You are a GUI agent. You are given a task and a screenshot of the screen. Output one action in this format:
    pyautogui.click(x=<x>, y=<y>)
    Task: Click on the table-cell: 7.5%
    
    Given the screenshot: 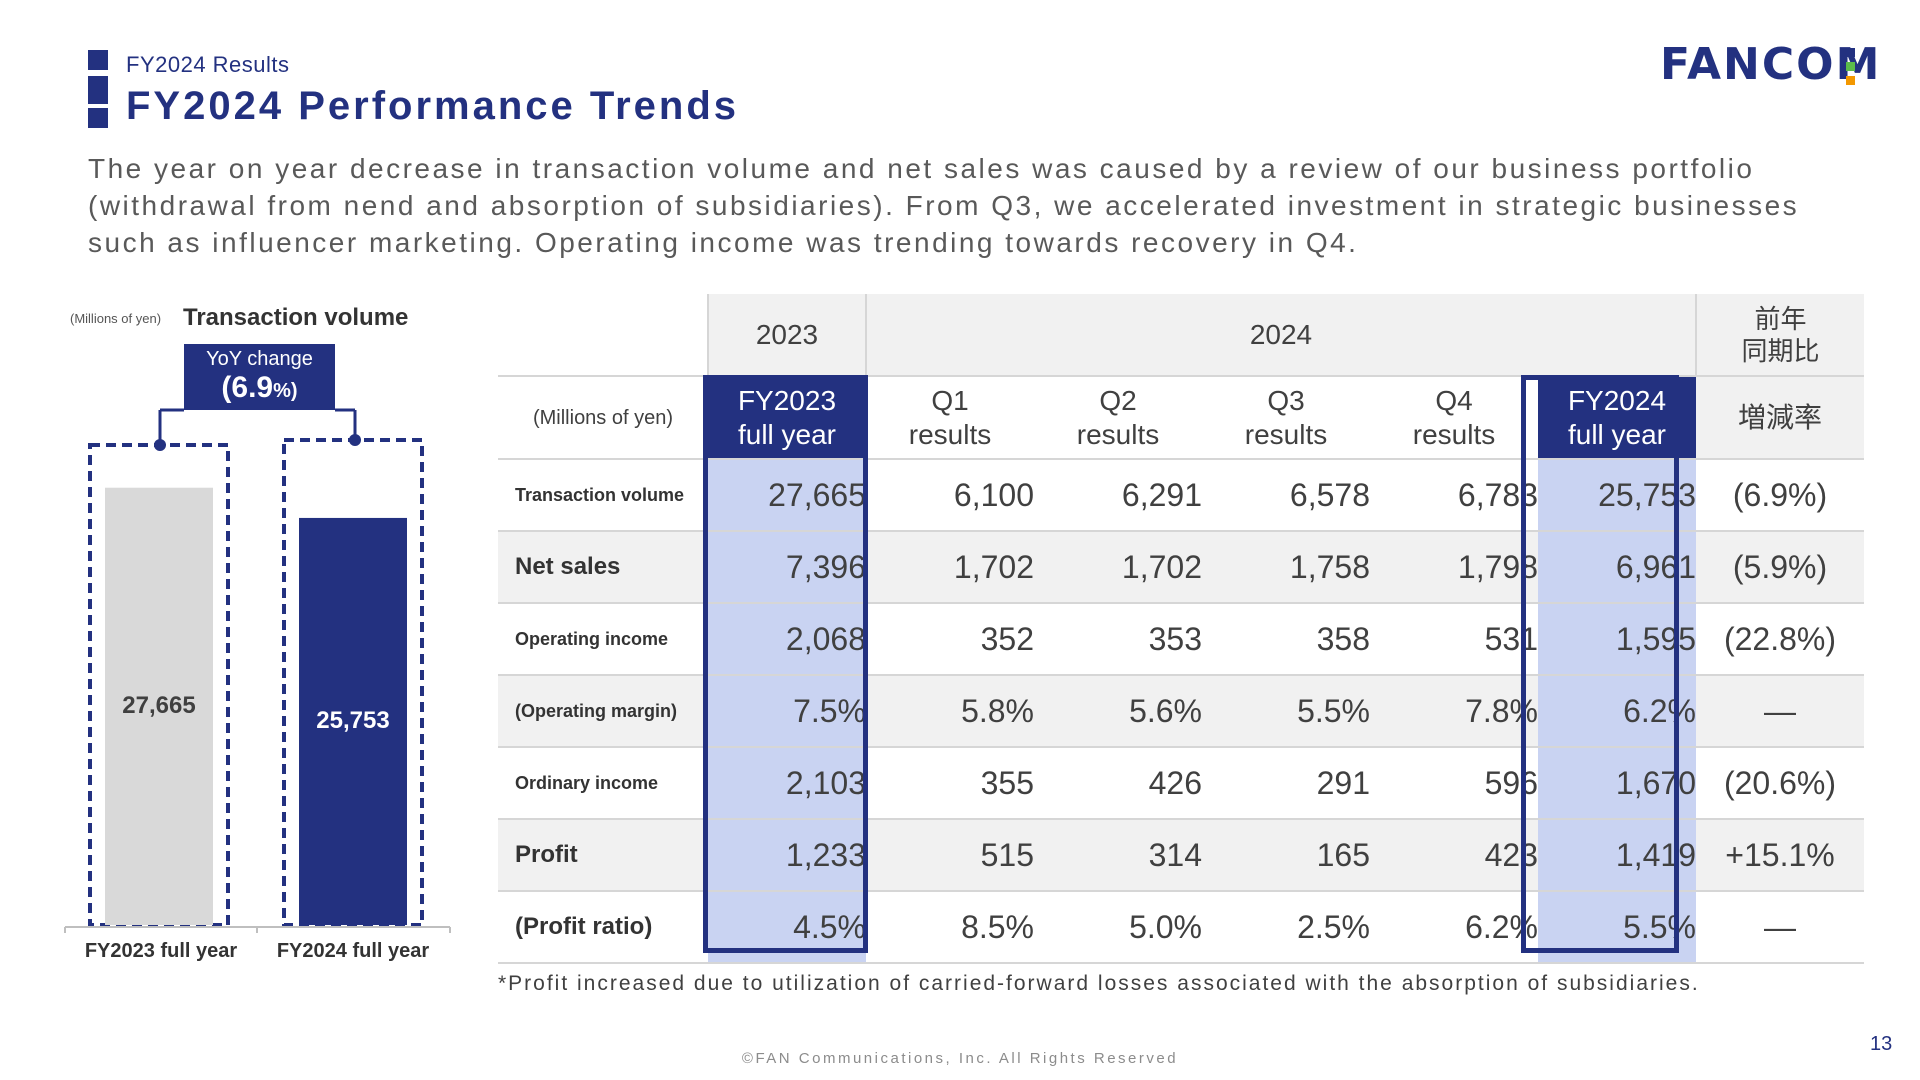 What is the action you would take?
    pyautogui.click(x=787, y=711)
    